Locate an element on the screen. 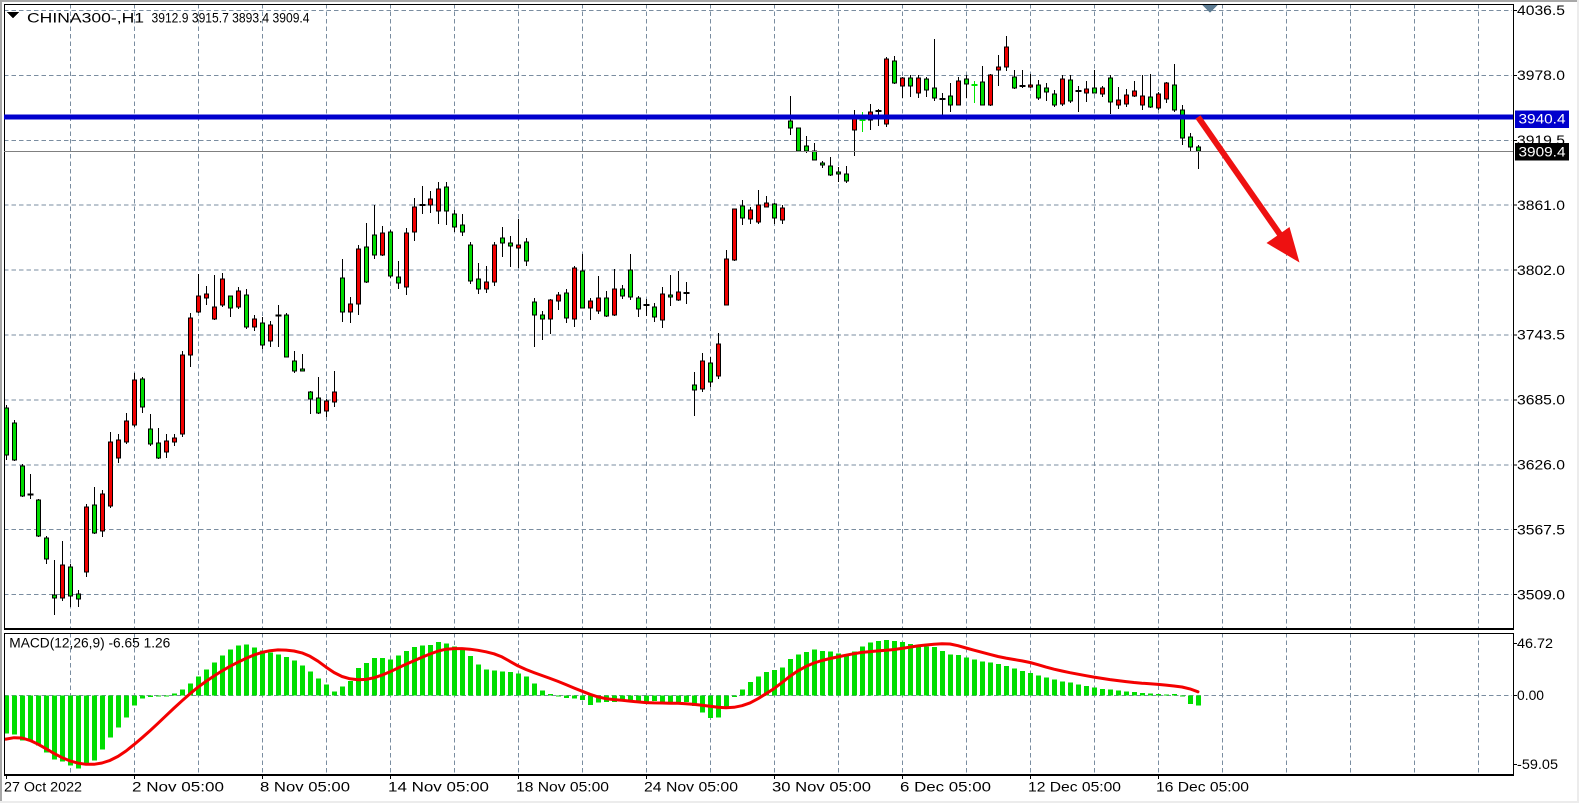  svg-text: 24 Nov 05:00 is located at coordinates (691, 787).